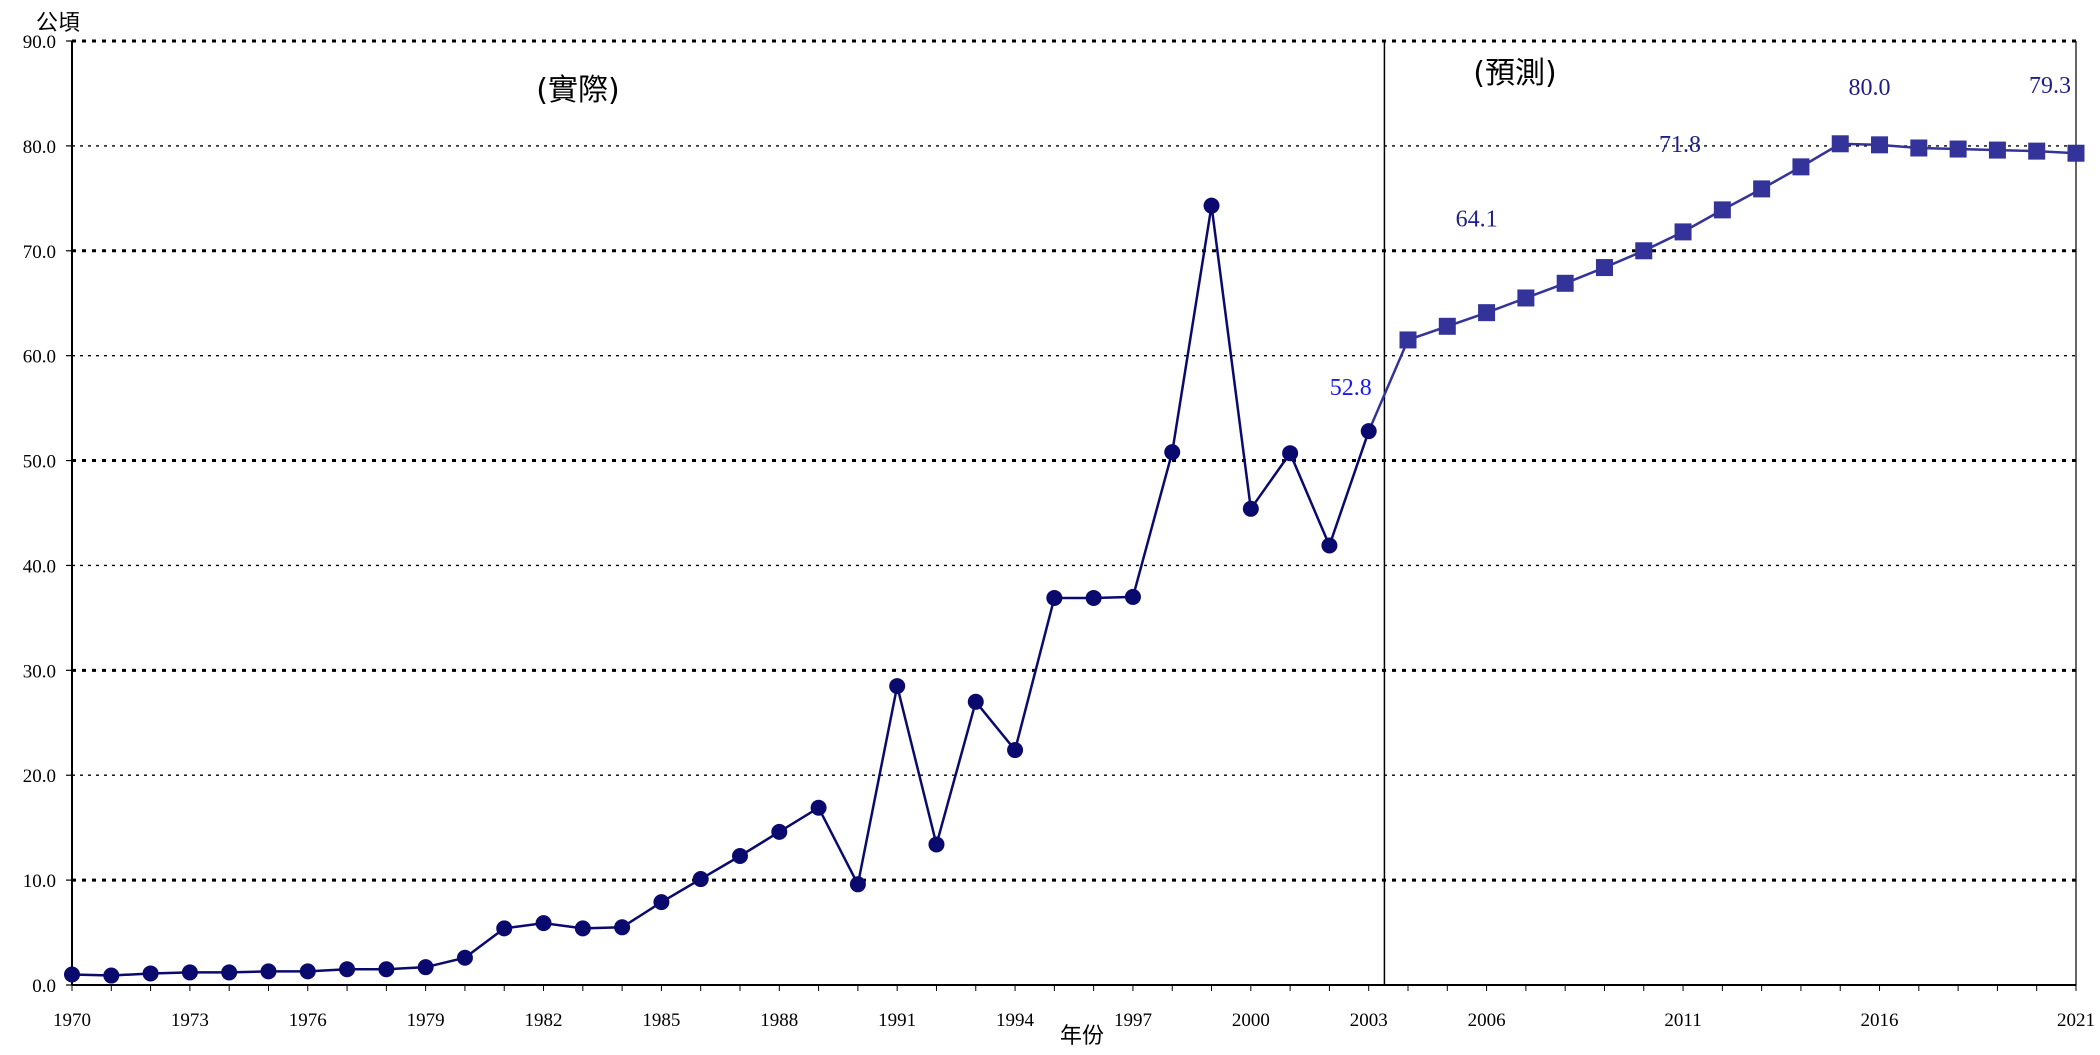  Describe the element at coordinates (2050, 86) in the screenshot. I see `data-label: 79.3` at that location.